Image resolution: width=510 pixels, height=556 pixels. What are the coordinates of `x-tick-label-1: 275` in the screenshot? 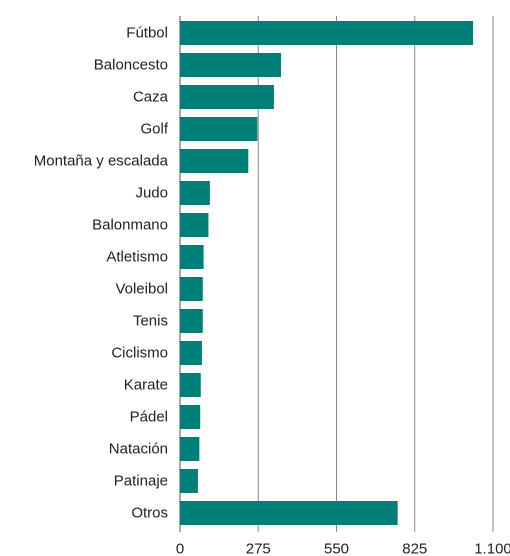 It's located at (258, 548).